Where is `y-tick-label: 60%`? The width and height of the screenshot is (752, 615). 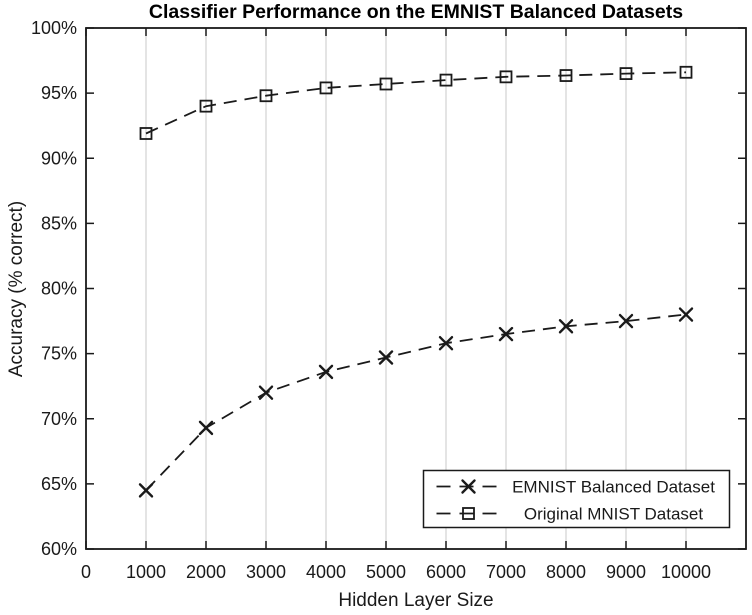 y-tick-label: 60% is located at coordinates (59, 549).